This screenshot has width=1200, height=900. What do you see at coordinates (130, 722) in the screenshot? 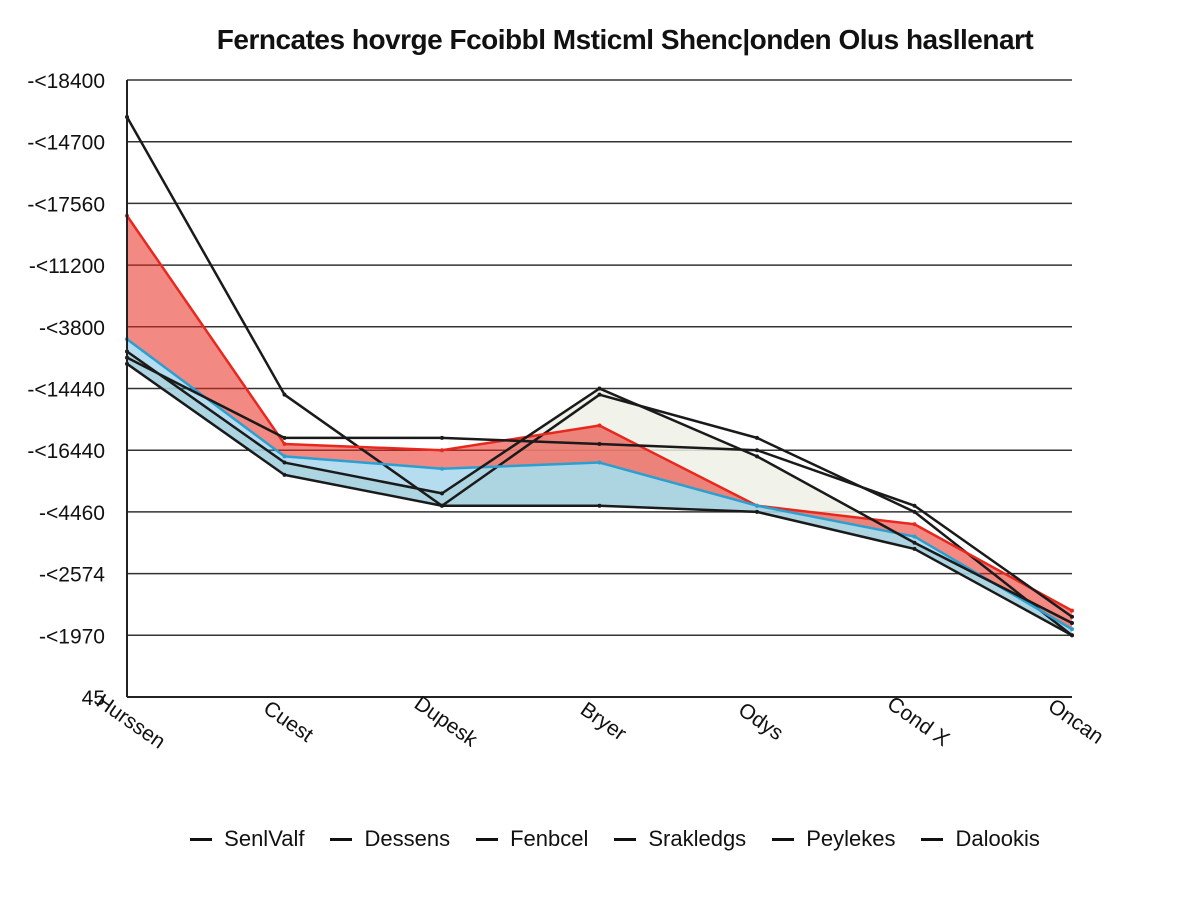
I see `x-tick-label: Hurssen` at bounding box center [130, 722].